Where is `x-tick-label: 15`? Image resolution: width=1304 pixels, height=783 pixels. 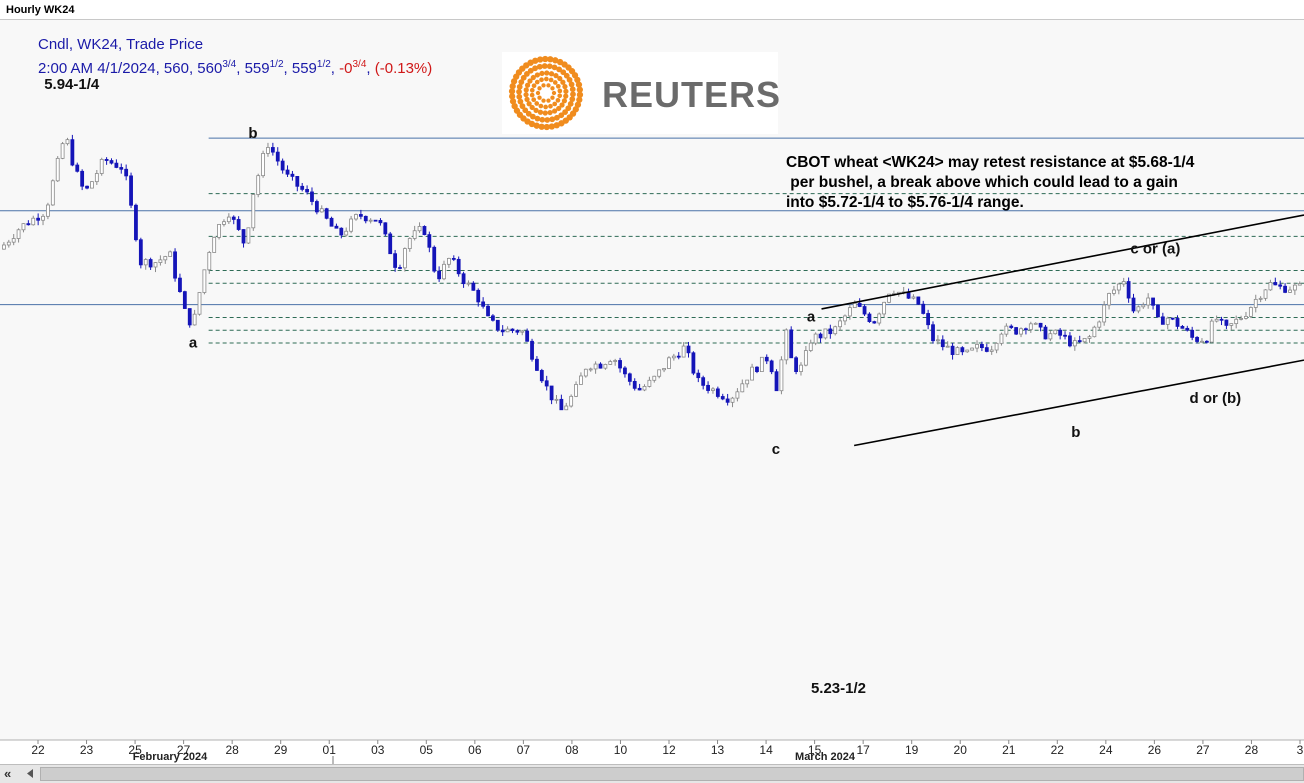 x-tick-label: 15 is located at coordinates (815, 750).